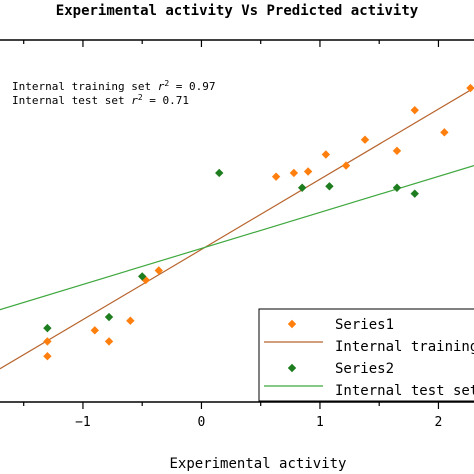 The width and height of the screenshot is (474, 474). What do you see at coordinates (202, 422) in the screenshot?
I see `x-tick-label: 0` at bounding box center [202, 422].